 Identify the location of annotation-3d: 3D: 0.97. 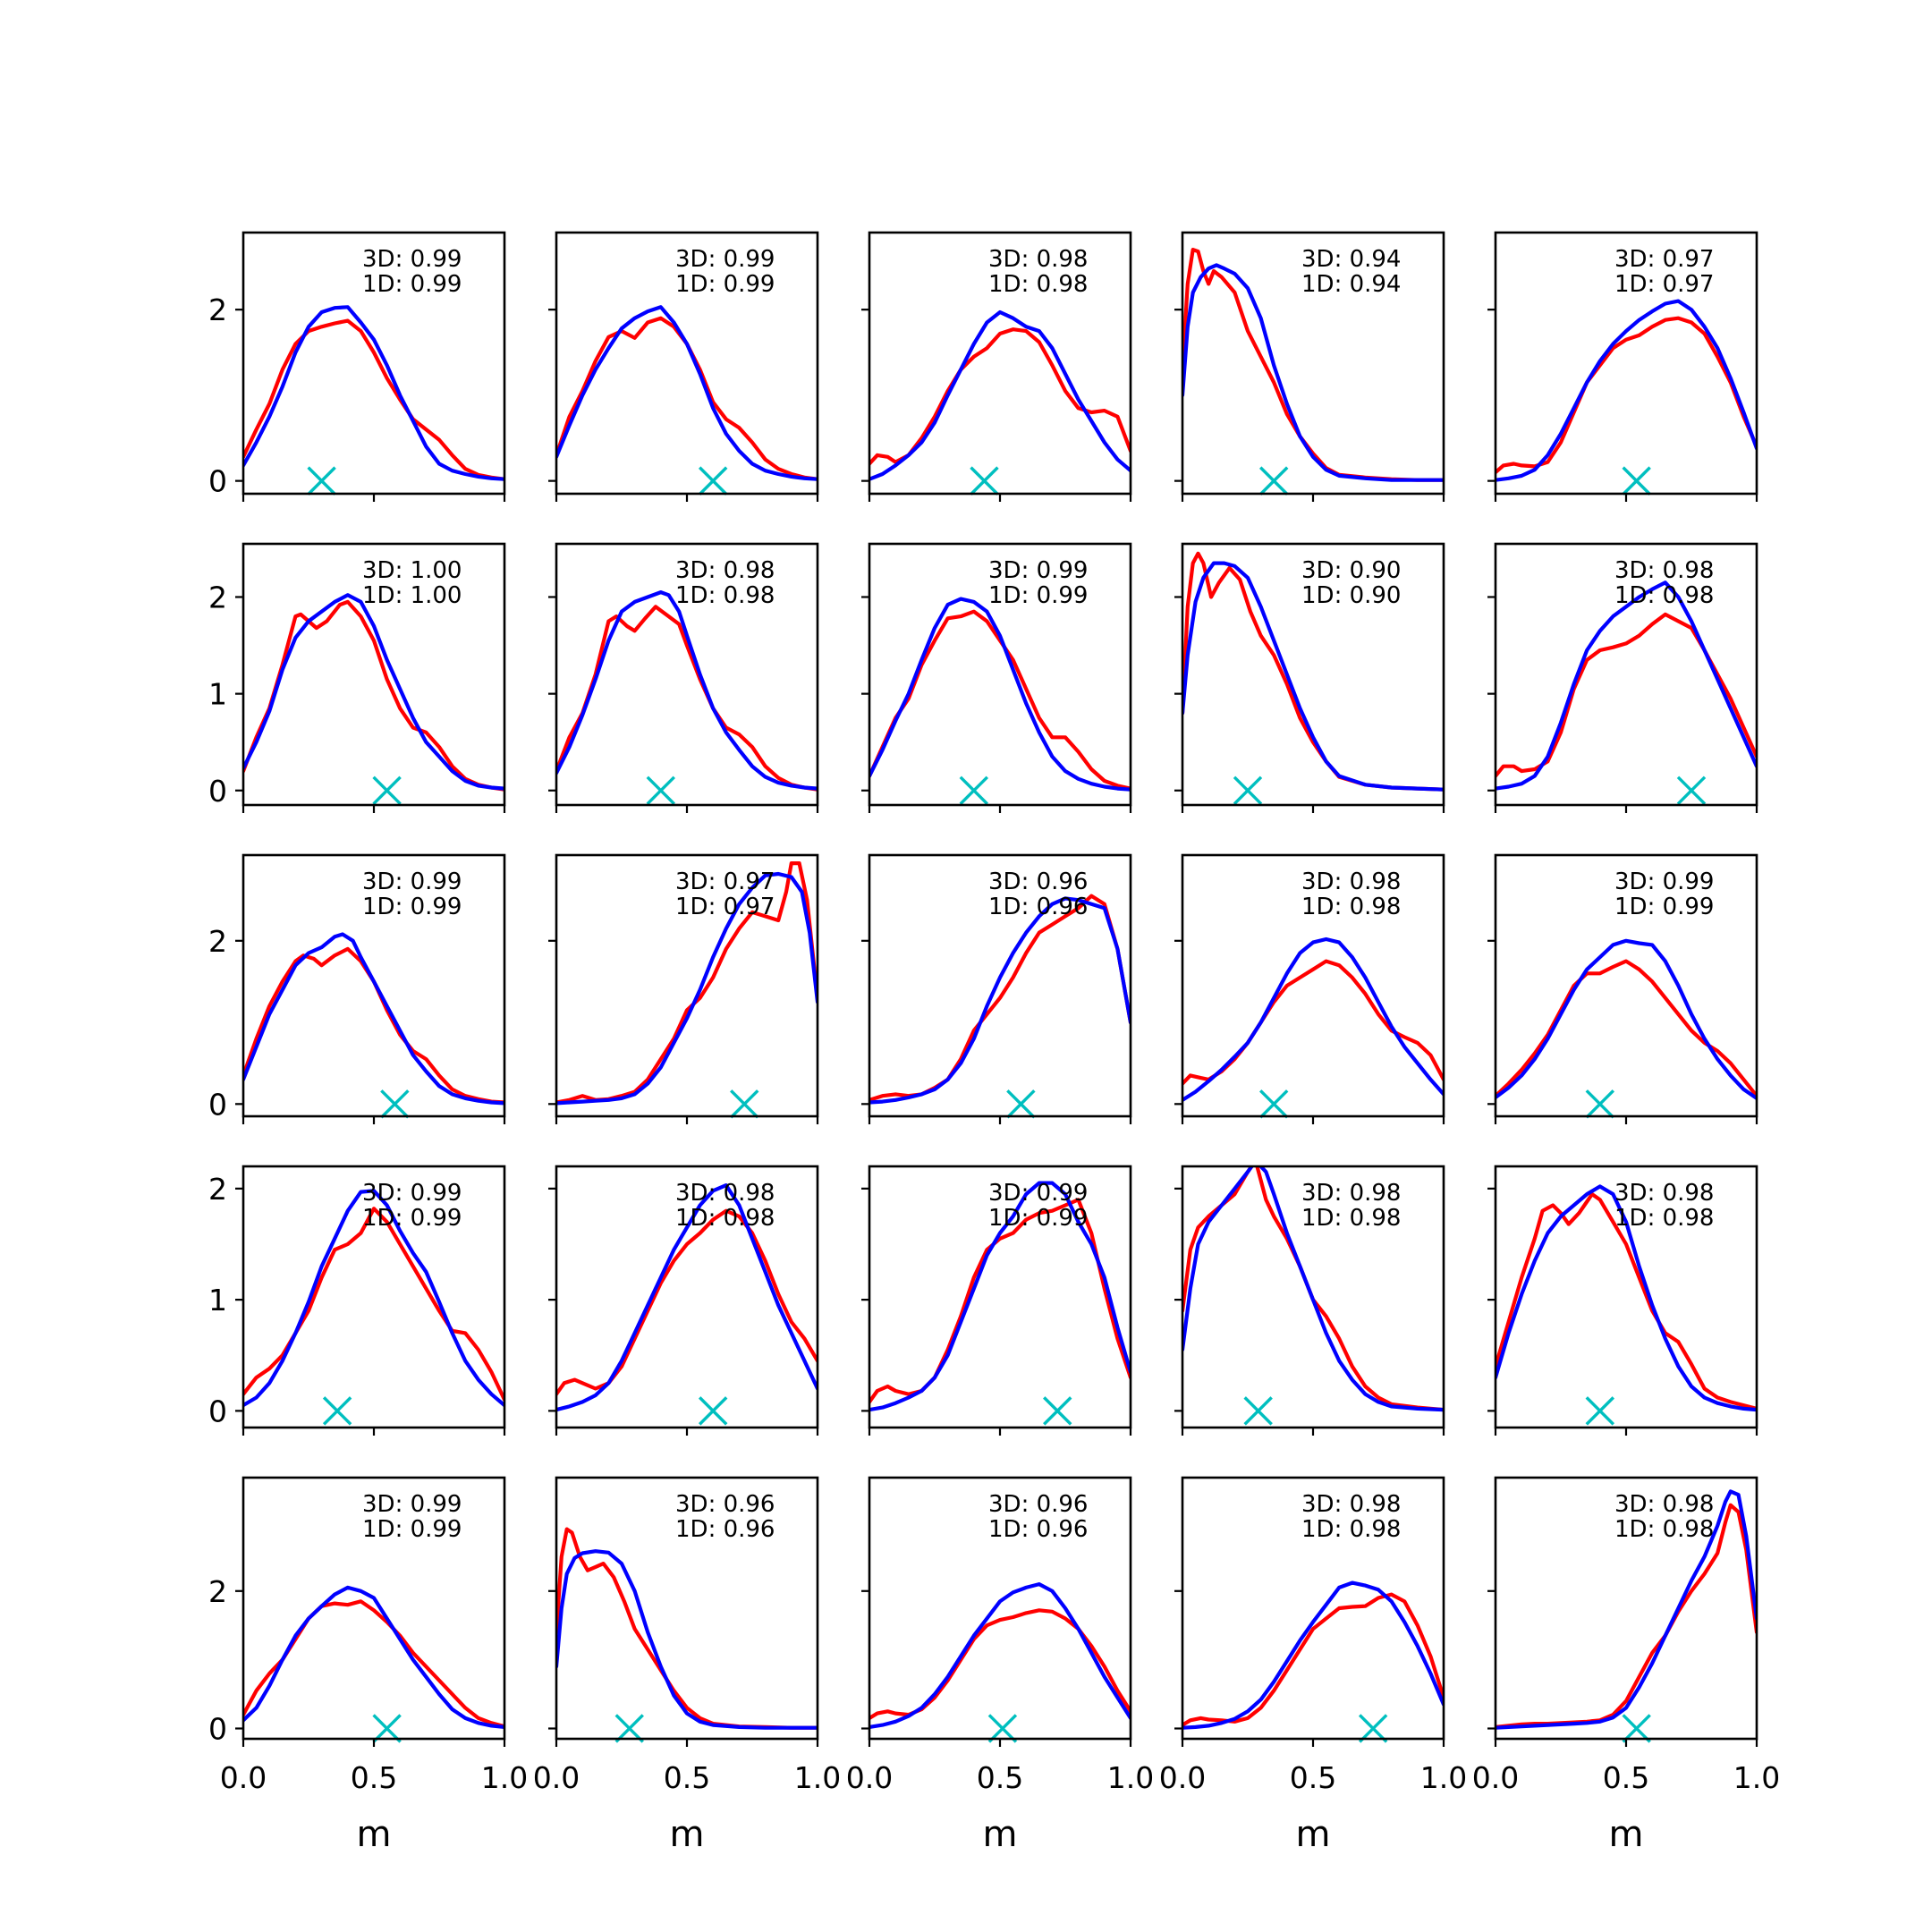
(725, 882).